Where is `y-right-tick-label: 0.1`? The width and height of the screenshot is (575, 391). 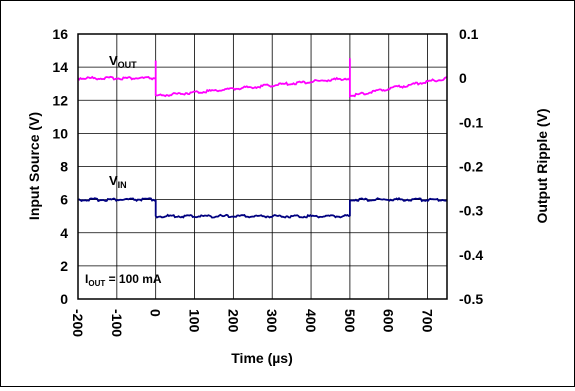 y-right-tick-label: 0.1 is located at coordinates (469, 34).